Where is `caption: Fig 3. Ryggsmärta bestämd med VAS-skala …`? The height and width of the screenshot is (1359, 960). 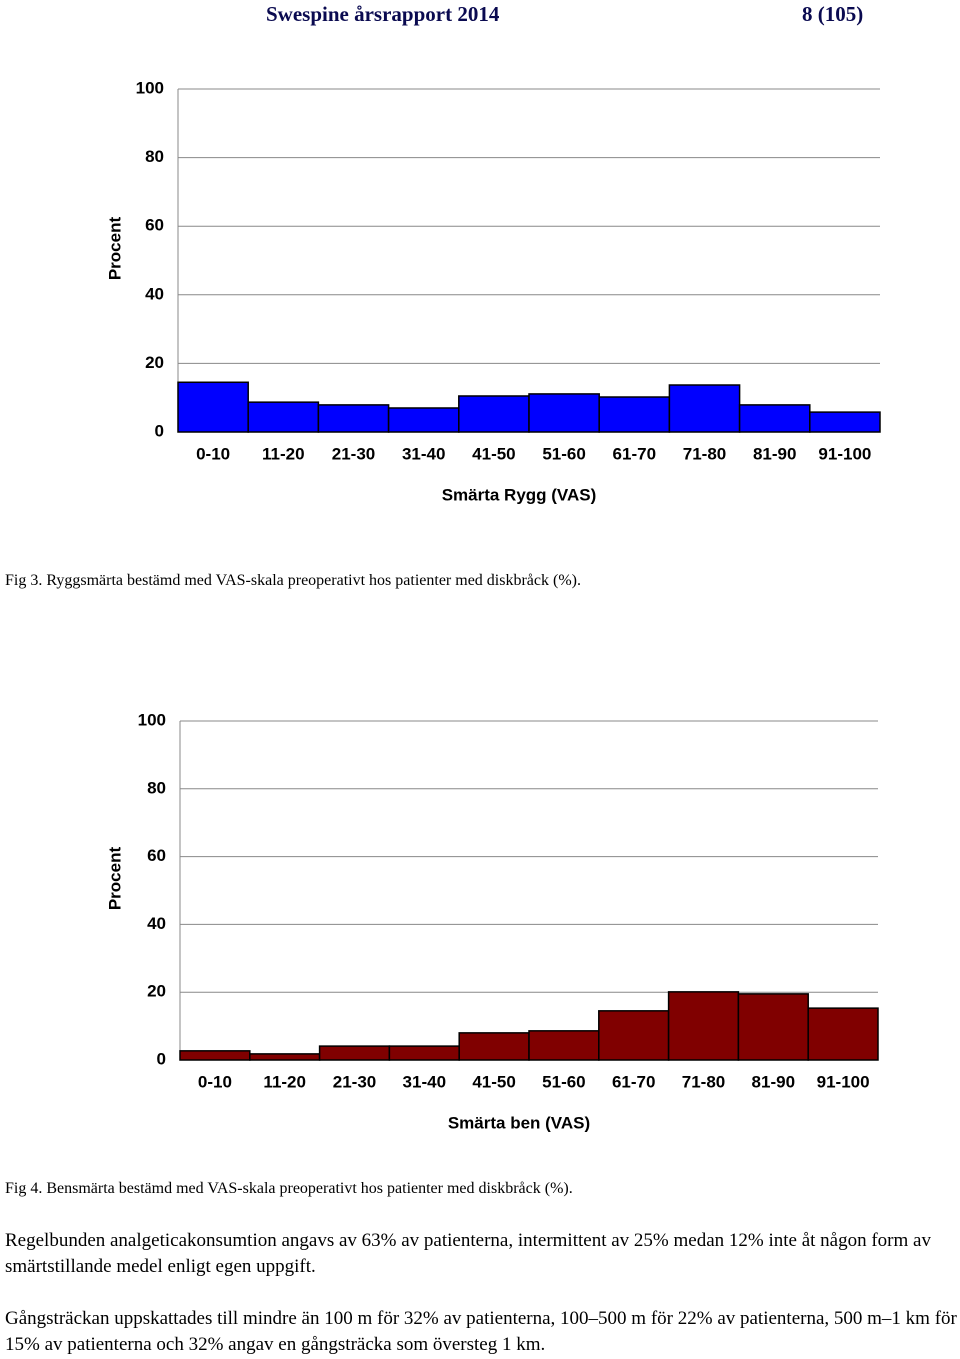 caption: Fig 3. Ryggsmärta bestämd med VAS-skala … is located at coordinates (293, 580).